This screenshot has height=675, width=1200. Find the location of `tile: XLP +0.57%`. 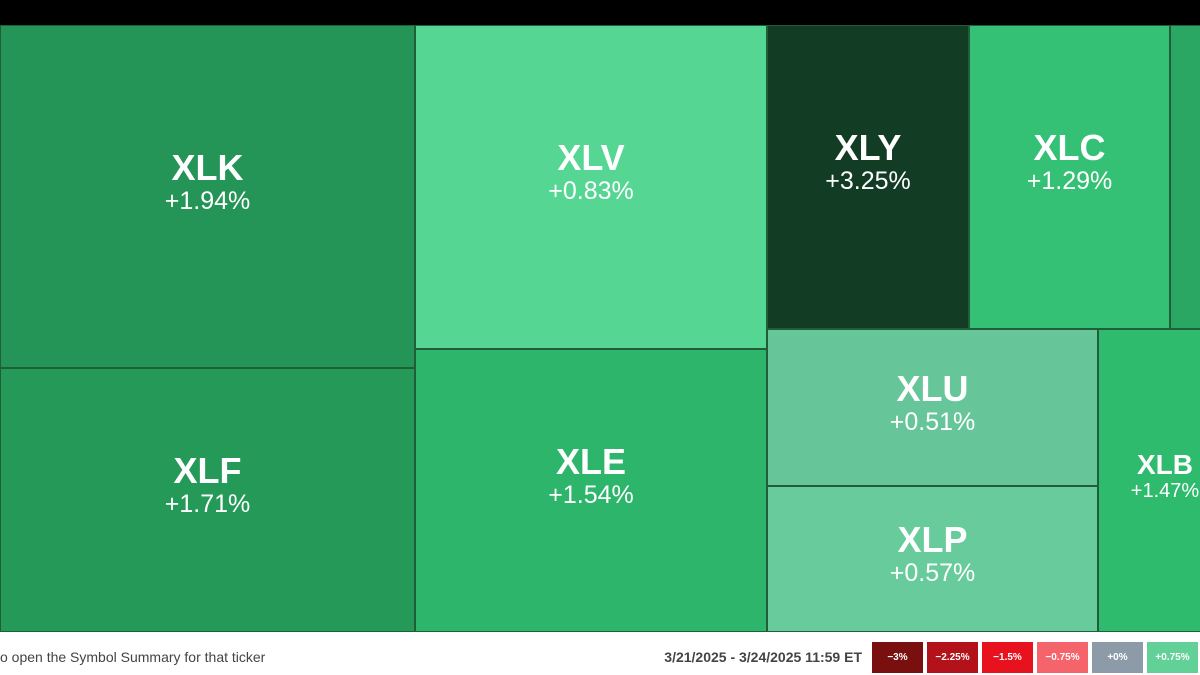

tile: XLP +0.57% is located at coordinates (932, 559).